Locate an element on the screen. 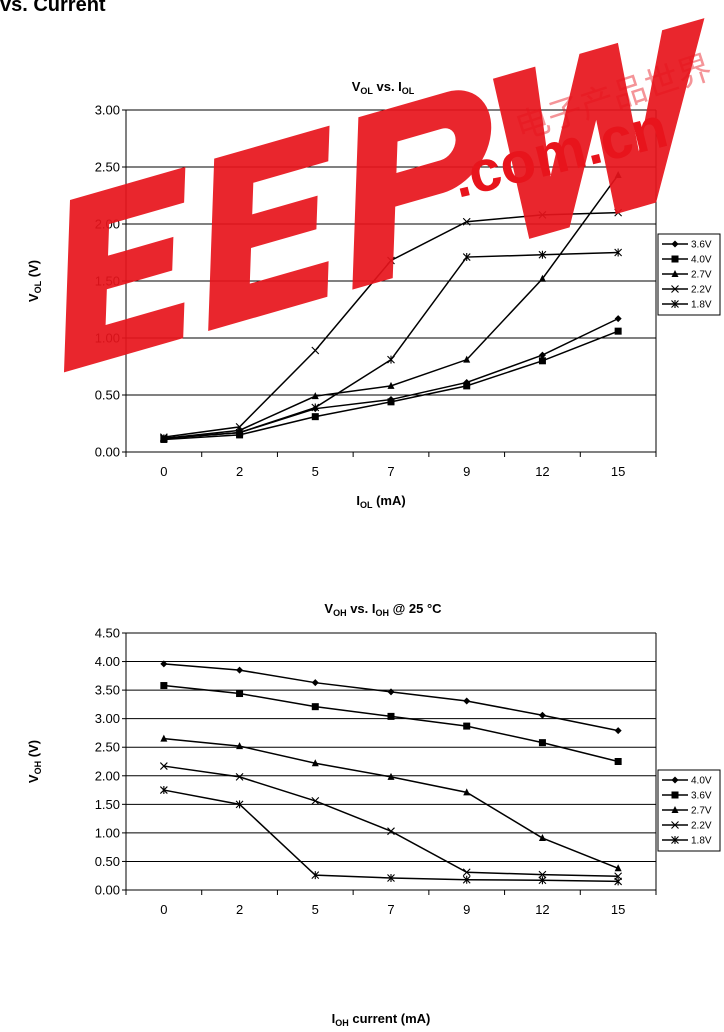 Image resolution: width=724 pixels, height=1032 pixels. y-tick-label: 0.50 is located at coordinates (107, 861).